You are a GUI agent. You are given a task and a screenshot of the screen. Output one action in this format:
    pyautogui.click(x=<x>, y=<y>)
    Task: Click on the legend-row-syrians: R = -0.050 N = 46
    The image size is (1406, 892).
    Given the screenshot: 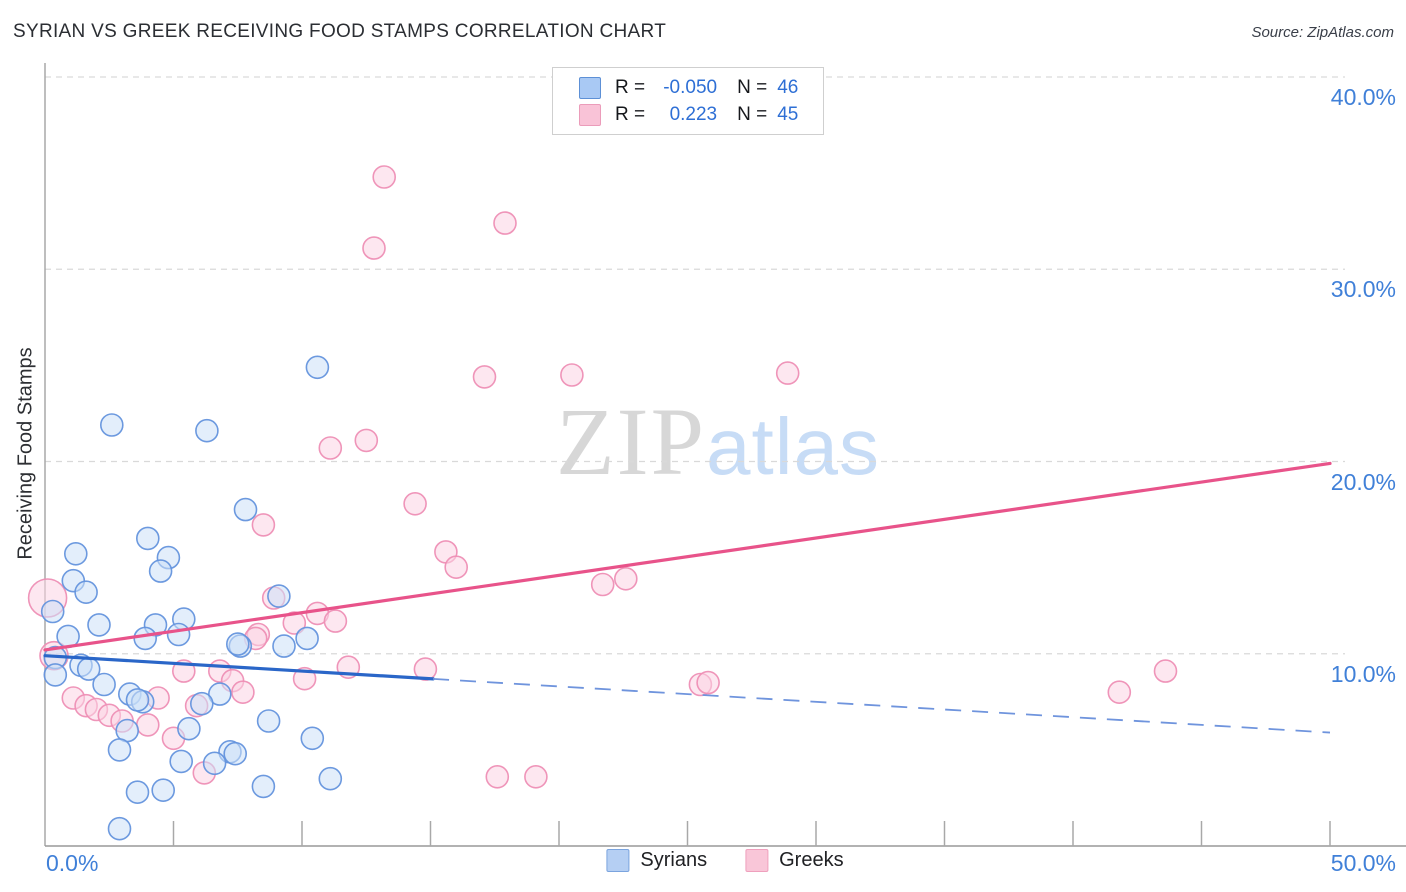 What is the action you would take?
    pyautogui.click(x=696, y=87)
    